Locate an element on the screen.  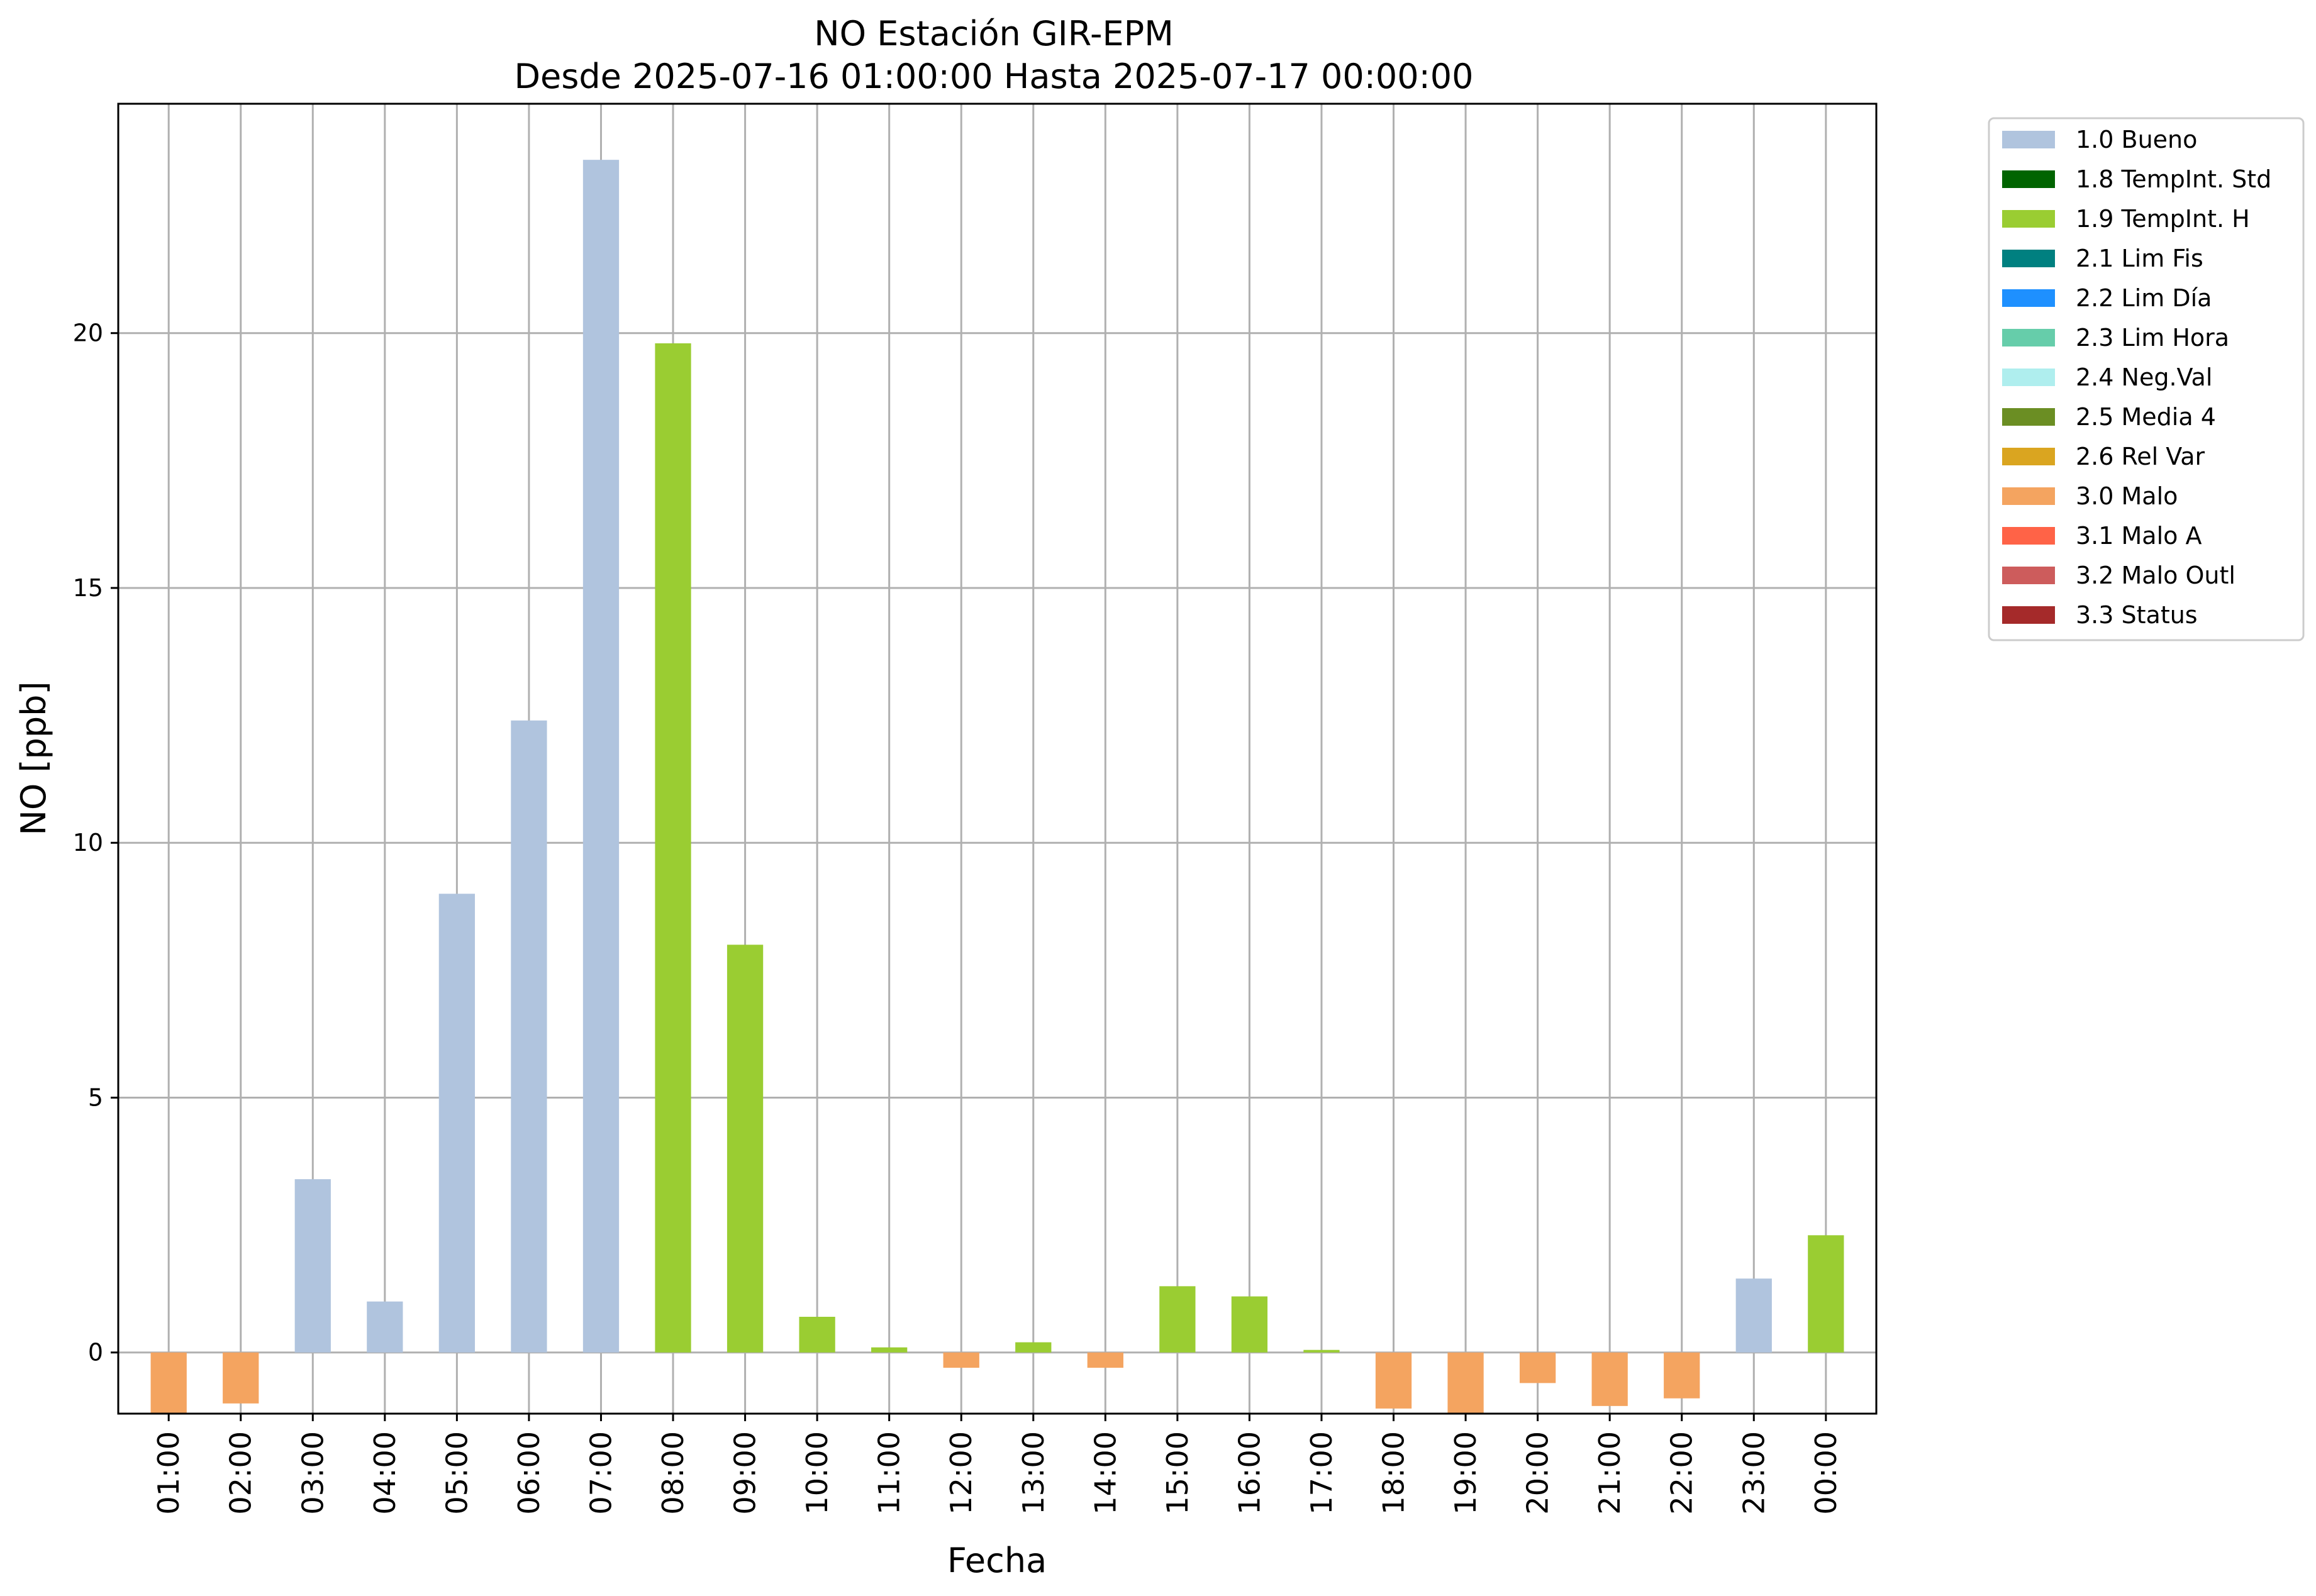
x-tick-label: 05:00 is located at coordinates (457, 1473).